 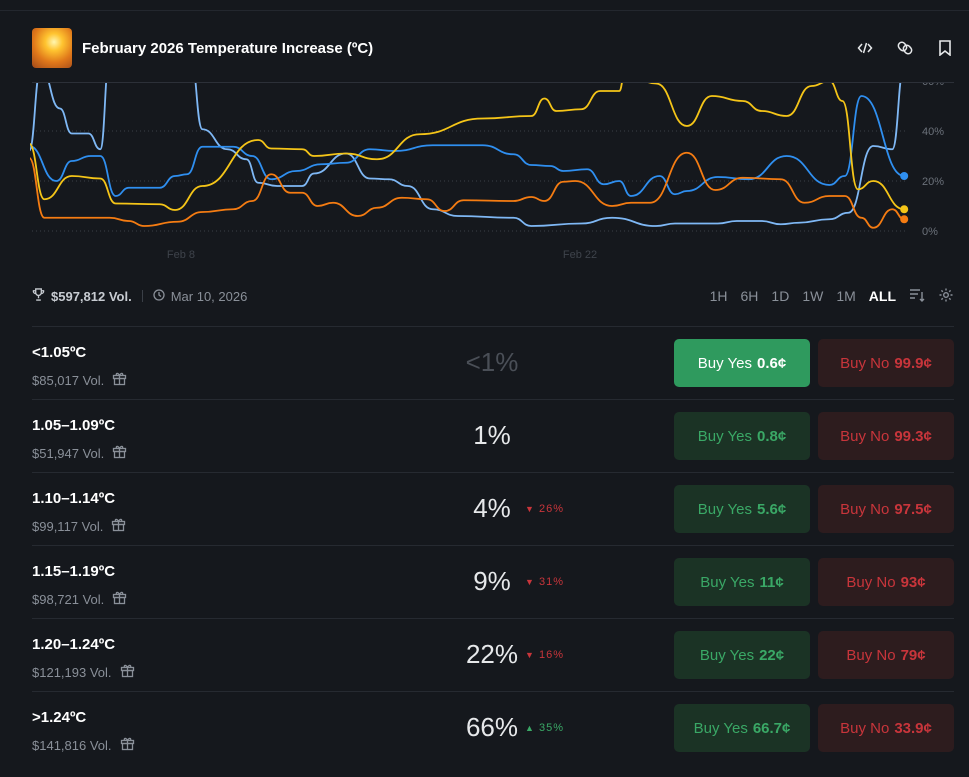 I want to click on chart-top-divider, so click(x=493, y=82).